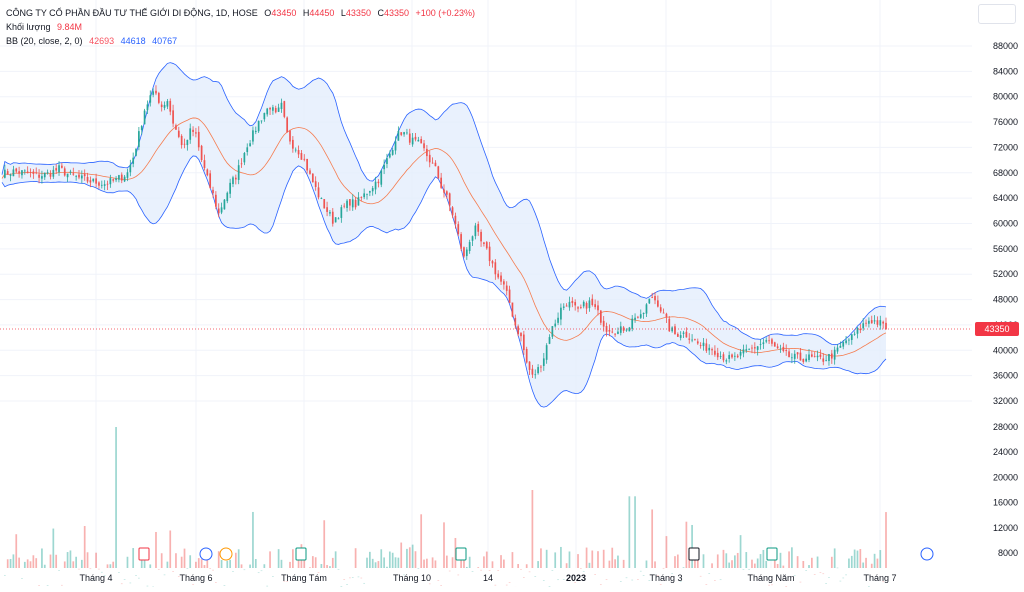 The width and height of the screenshot is (1024, 592). Describe the element at coordinates (321, 13) in the screenshot. I see `high-value: 44450` at that location.